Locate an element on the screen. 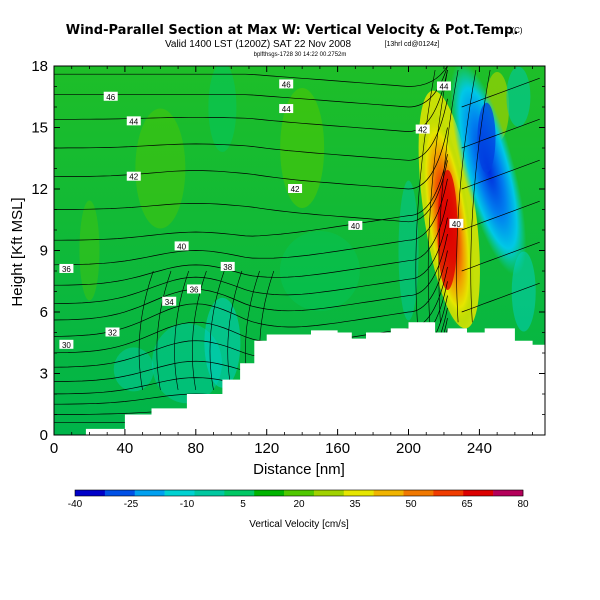 The image size is (600, 600). x-axis-label: Distance [nm] is located at coordinates (299, 469).